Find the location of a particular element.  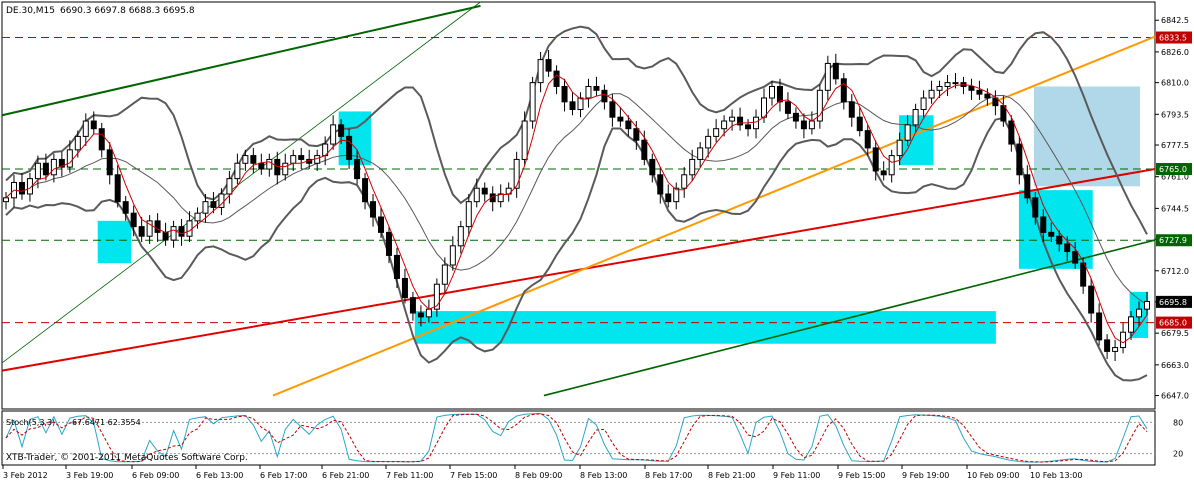

ohlc-label: 6690.3 6697.8 6688.3 6695.8 is located at coordinates (127, 11).